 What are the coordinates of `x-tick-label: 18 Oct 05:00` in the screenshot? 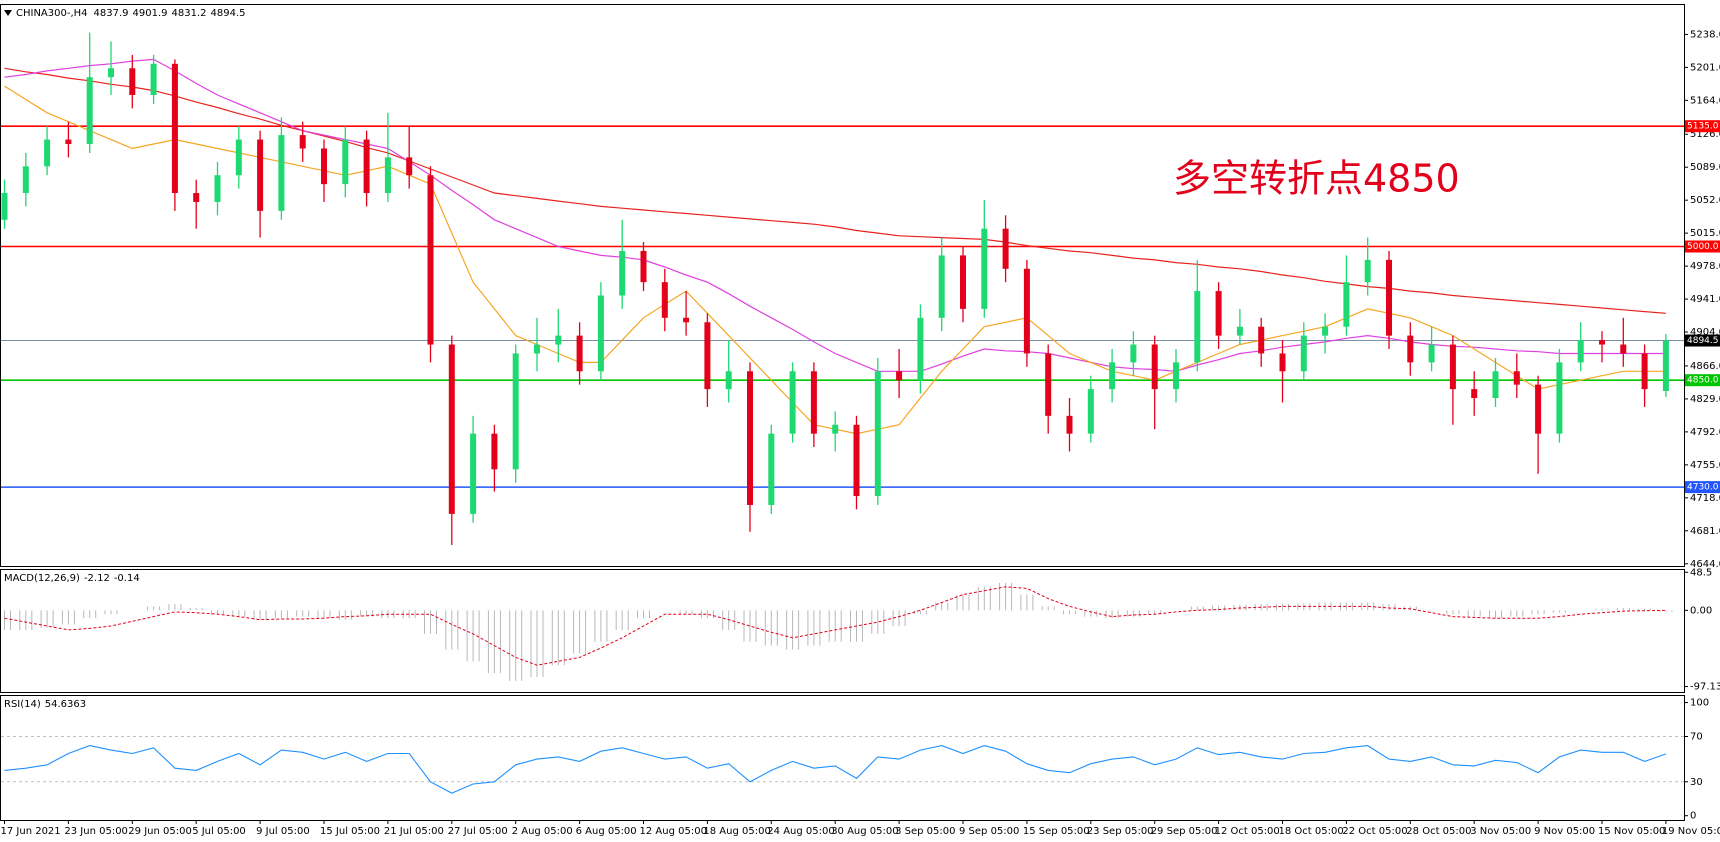 It's located at (1311, 831).